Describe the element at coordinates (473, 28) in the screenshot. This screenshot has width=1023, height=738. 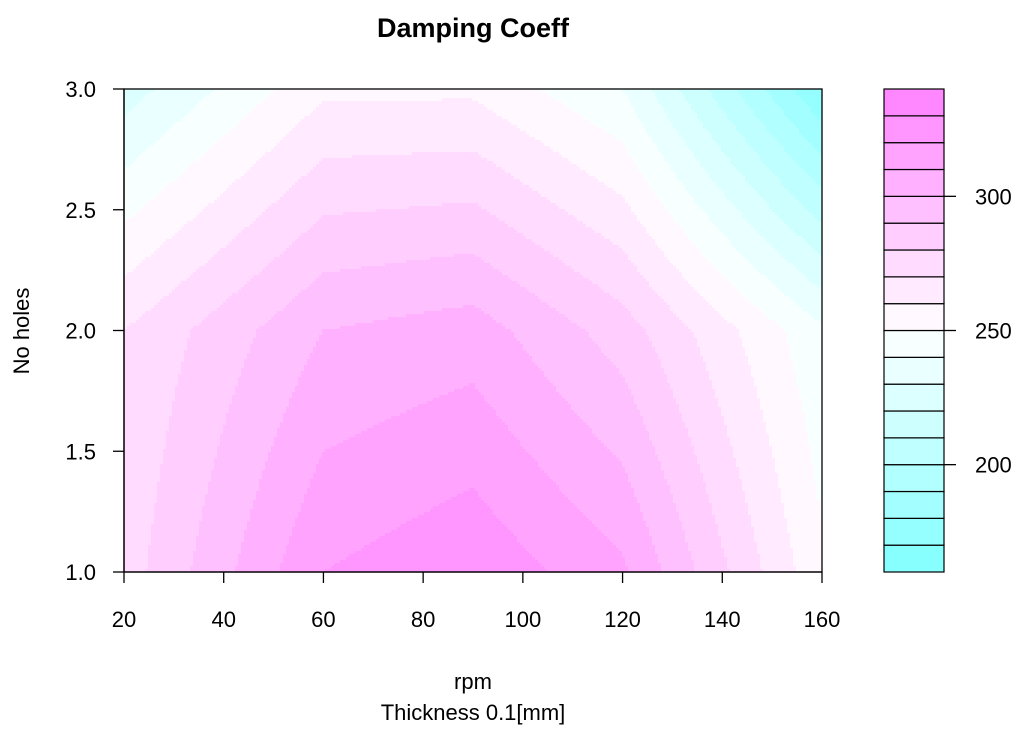
I see `chart-title: Damping Coeff` at that location.